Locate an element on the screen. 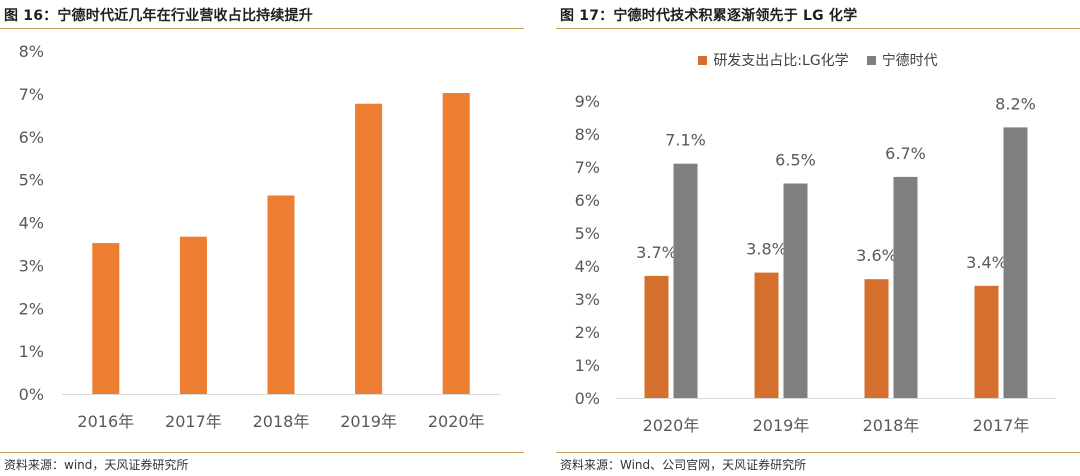 Image resolution: width=1080 pixels, height=476 pixels. figure-17-source-rule is located at coordinates (818, 452).